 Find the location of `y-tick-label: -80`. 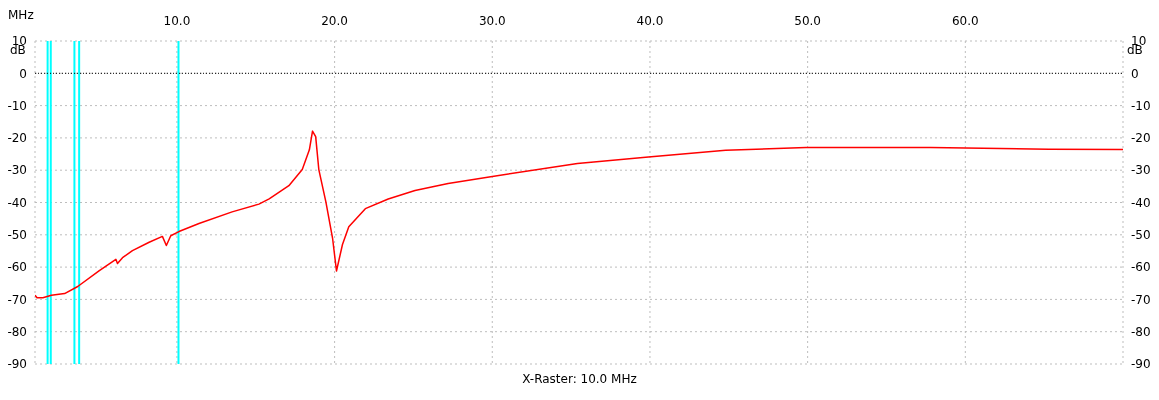

y-tick-label: -80 is located at coordinates (17, 331).